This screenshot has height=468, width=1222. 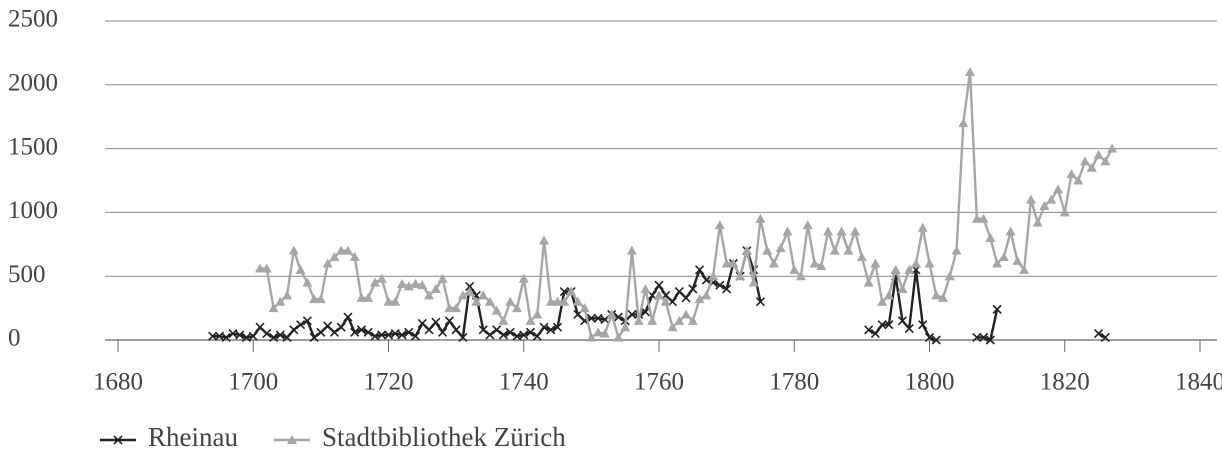 I want to click on legend-label: Rheinau, so click(x=193, y=437).